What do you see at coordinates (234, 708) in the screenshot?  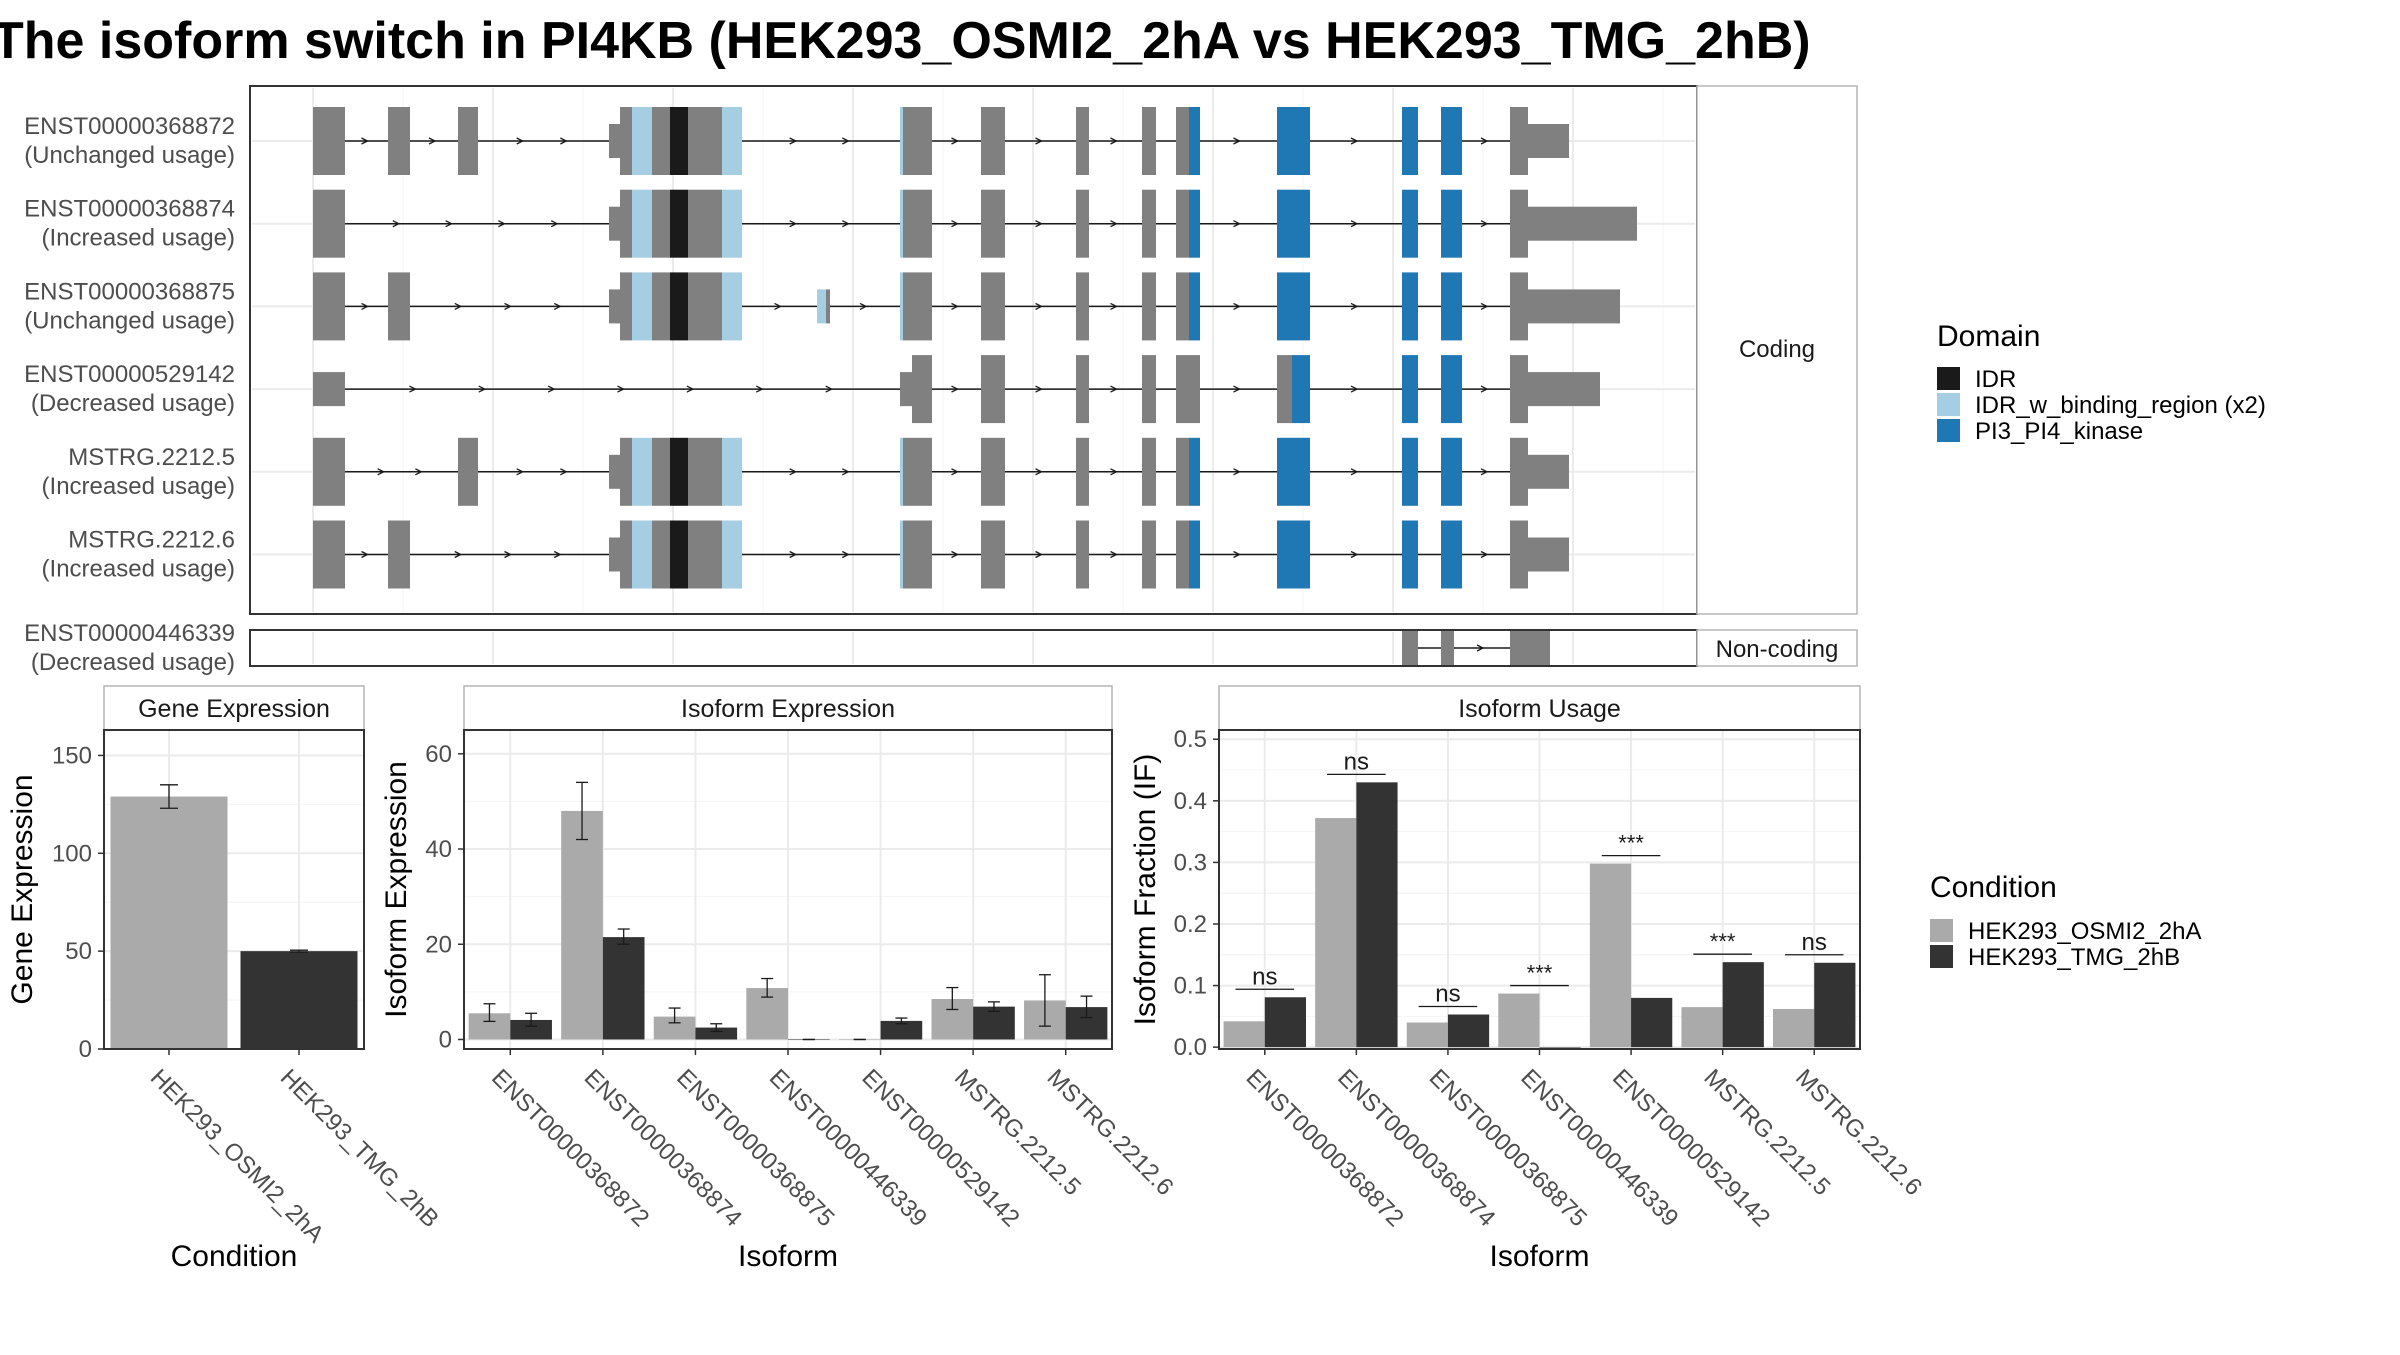 I see `facet-strip` at bounding box center [234, 708].